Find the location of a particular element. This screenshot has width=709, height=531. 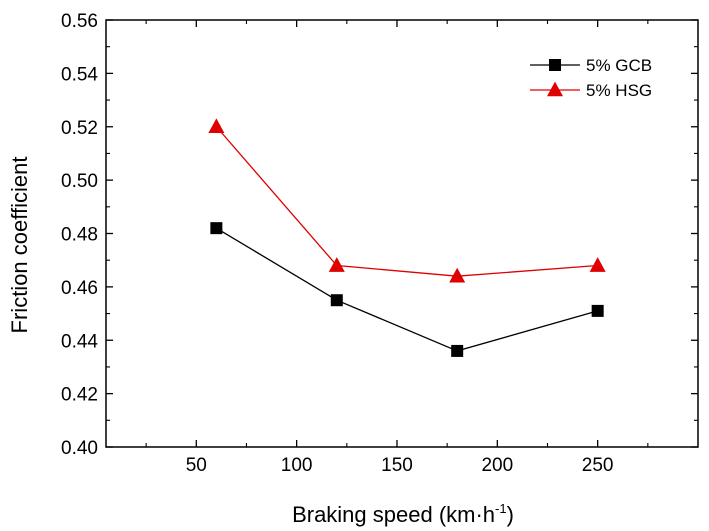

x-tick-label: 100 is located at coordinates (297, 465).